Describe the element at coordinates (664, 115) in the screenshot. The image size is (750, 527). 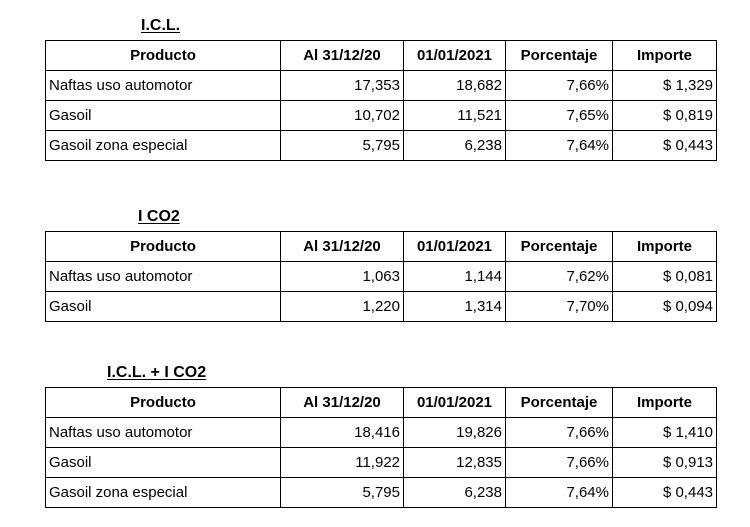
I see `cell-importe: $ 0,819` at that location.